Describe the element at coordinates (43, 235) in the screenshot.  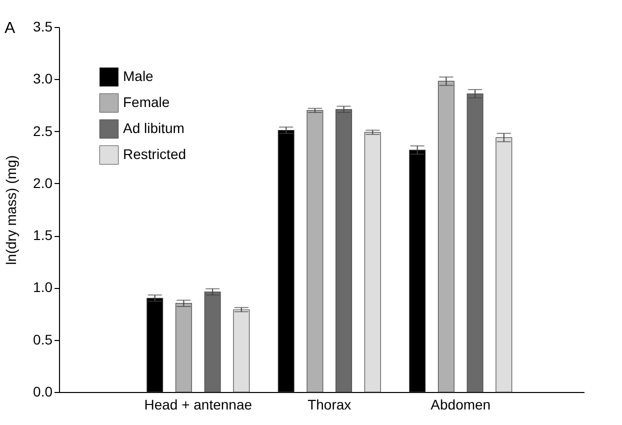
I see `y-tick-label: 1.5` at that location.